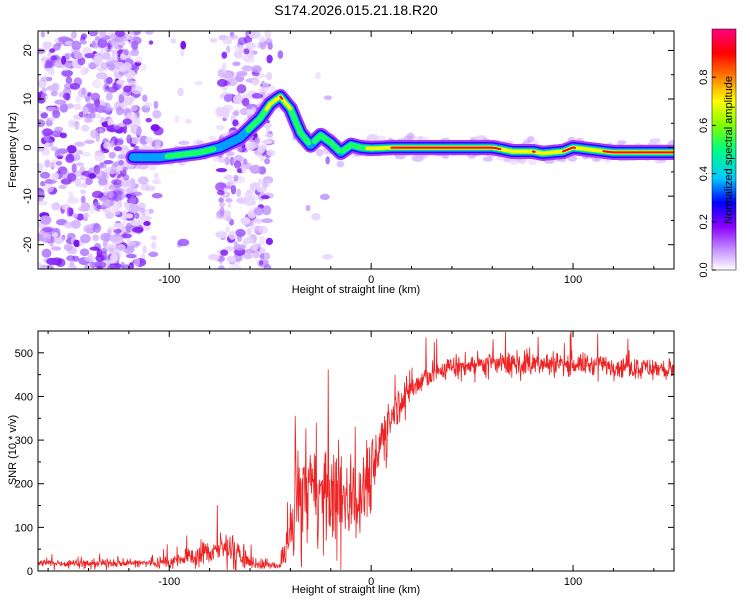 This screenshot has height=600, width=750. I want to click on snr-y-tick-label: 0, so click(30, 572).